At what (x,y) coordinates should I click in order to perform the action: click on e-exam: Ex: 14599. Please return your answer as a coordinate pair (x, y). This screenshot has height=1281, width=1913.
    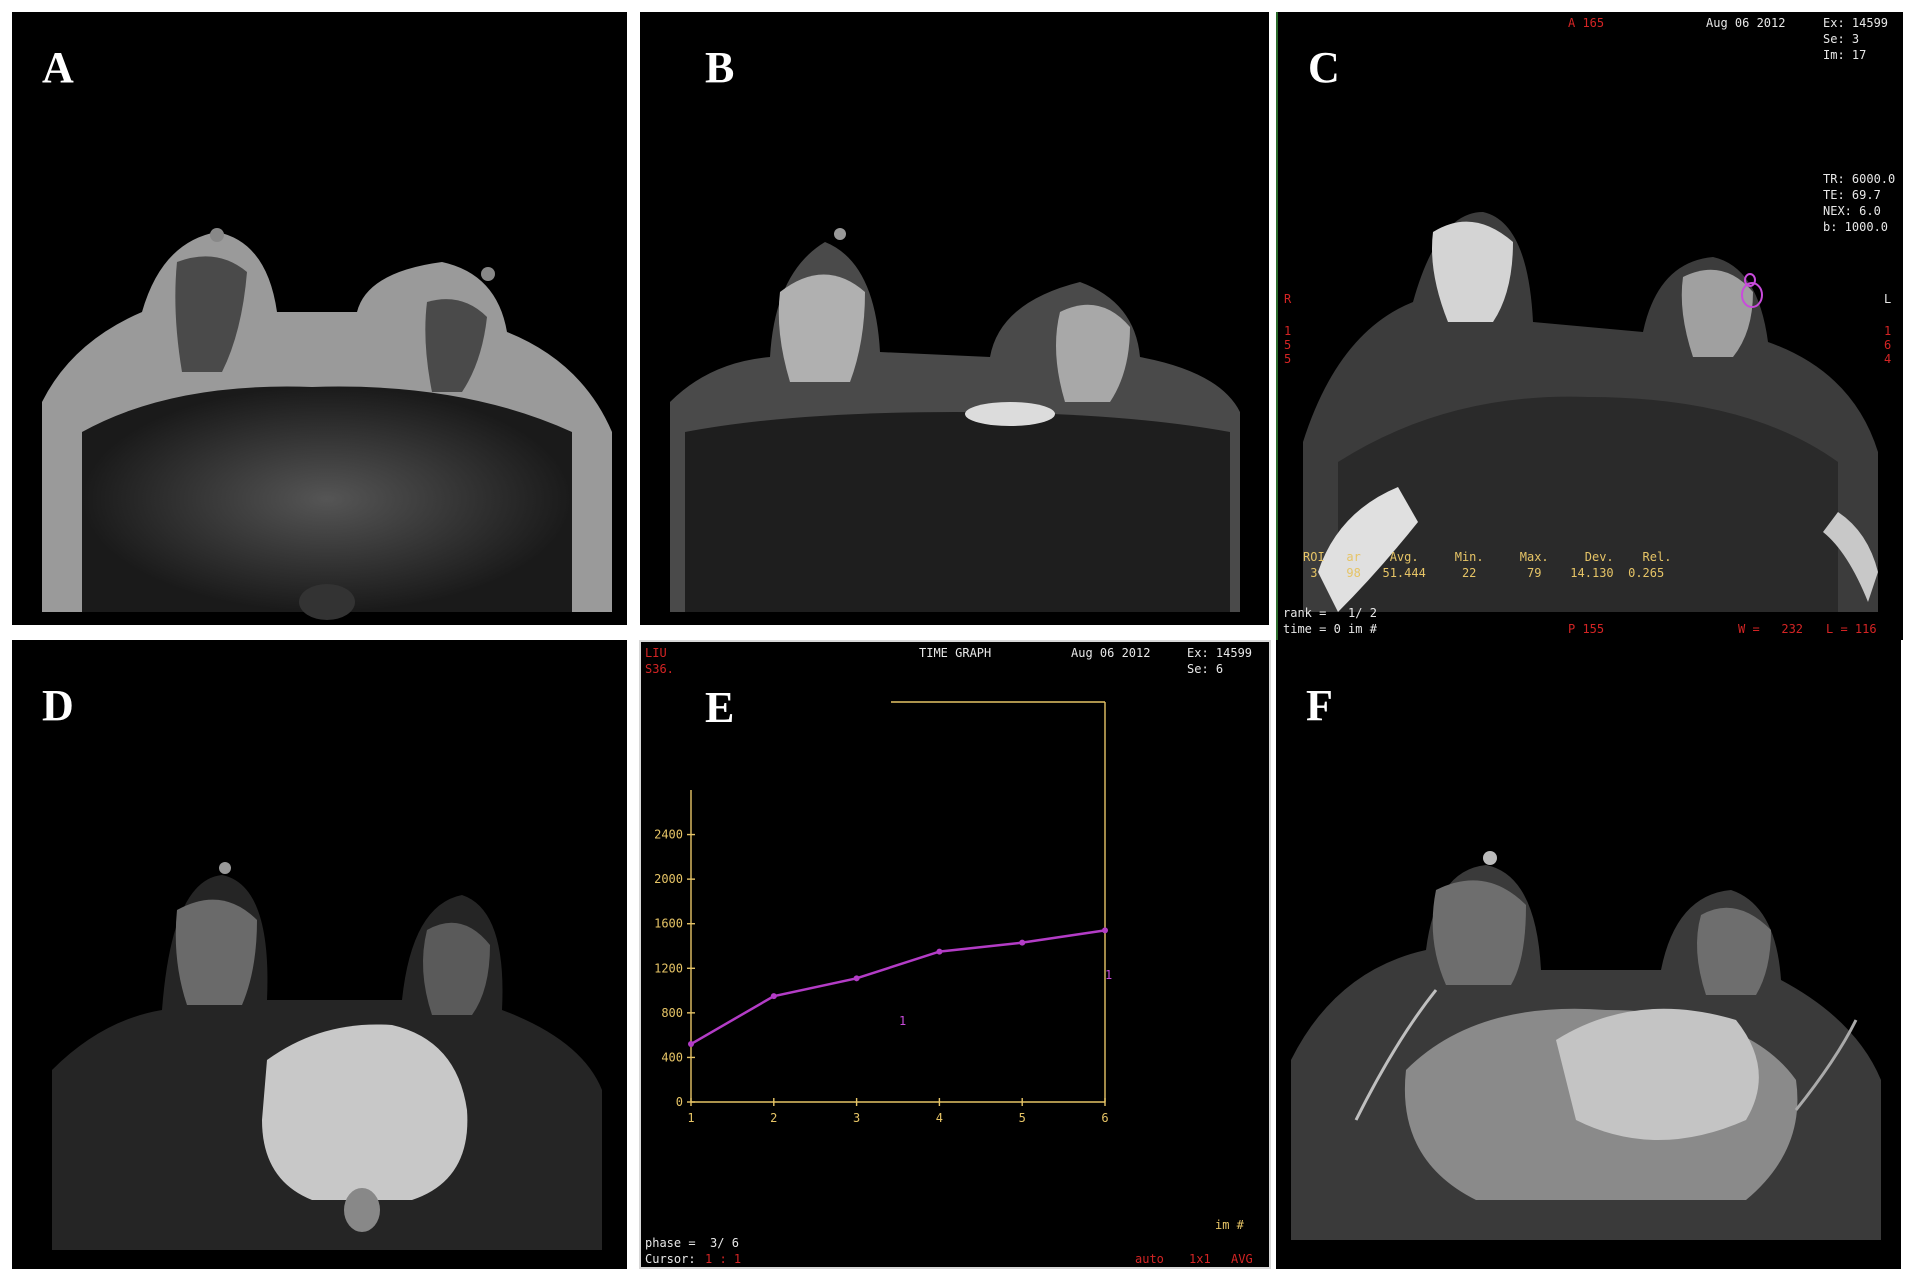
    Looking at the image, I should click on (1220, 653).